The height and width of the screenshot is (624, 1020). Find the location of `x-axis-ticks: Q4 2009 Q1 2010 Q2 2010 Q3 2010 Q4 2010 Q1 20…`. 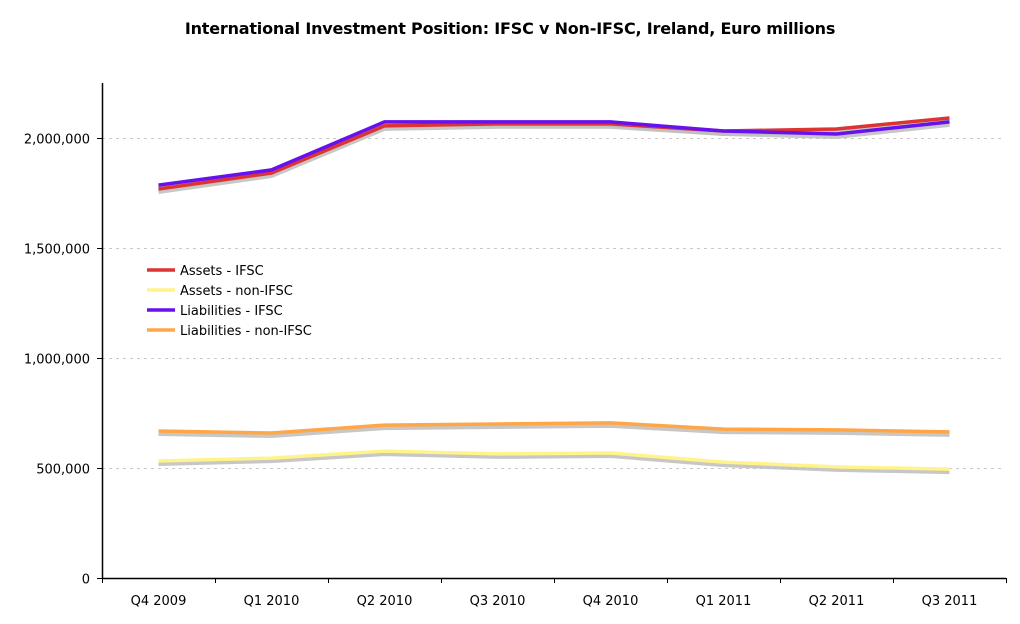

x-axis-ticks: Q4 2009 Q1 2010 Q2 2010 Q3 2010 Q4 2010 Q1 20… is located at coordinates (554, 593).